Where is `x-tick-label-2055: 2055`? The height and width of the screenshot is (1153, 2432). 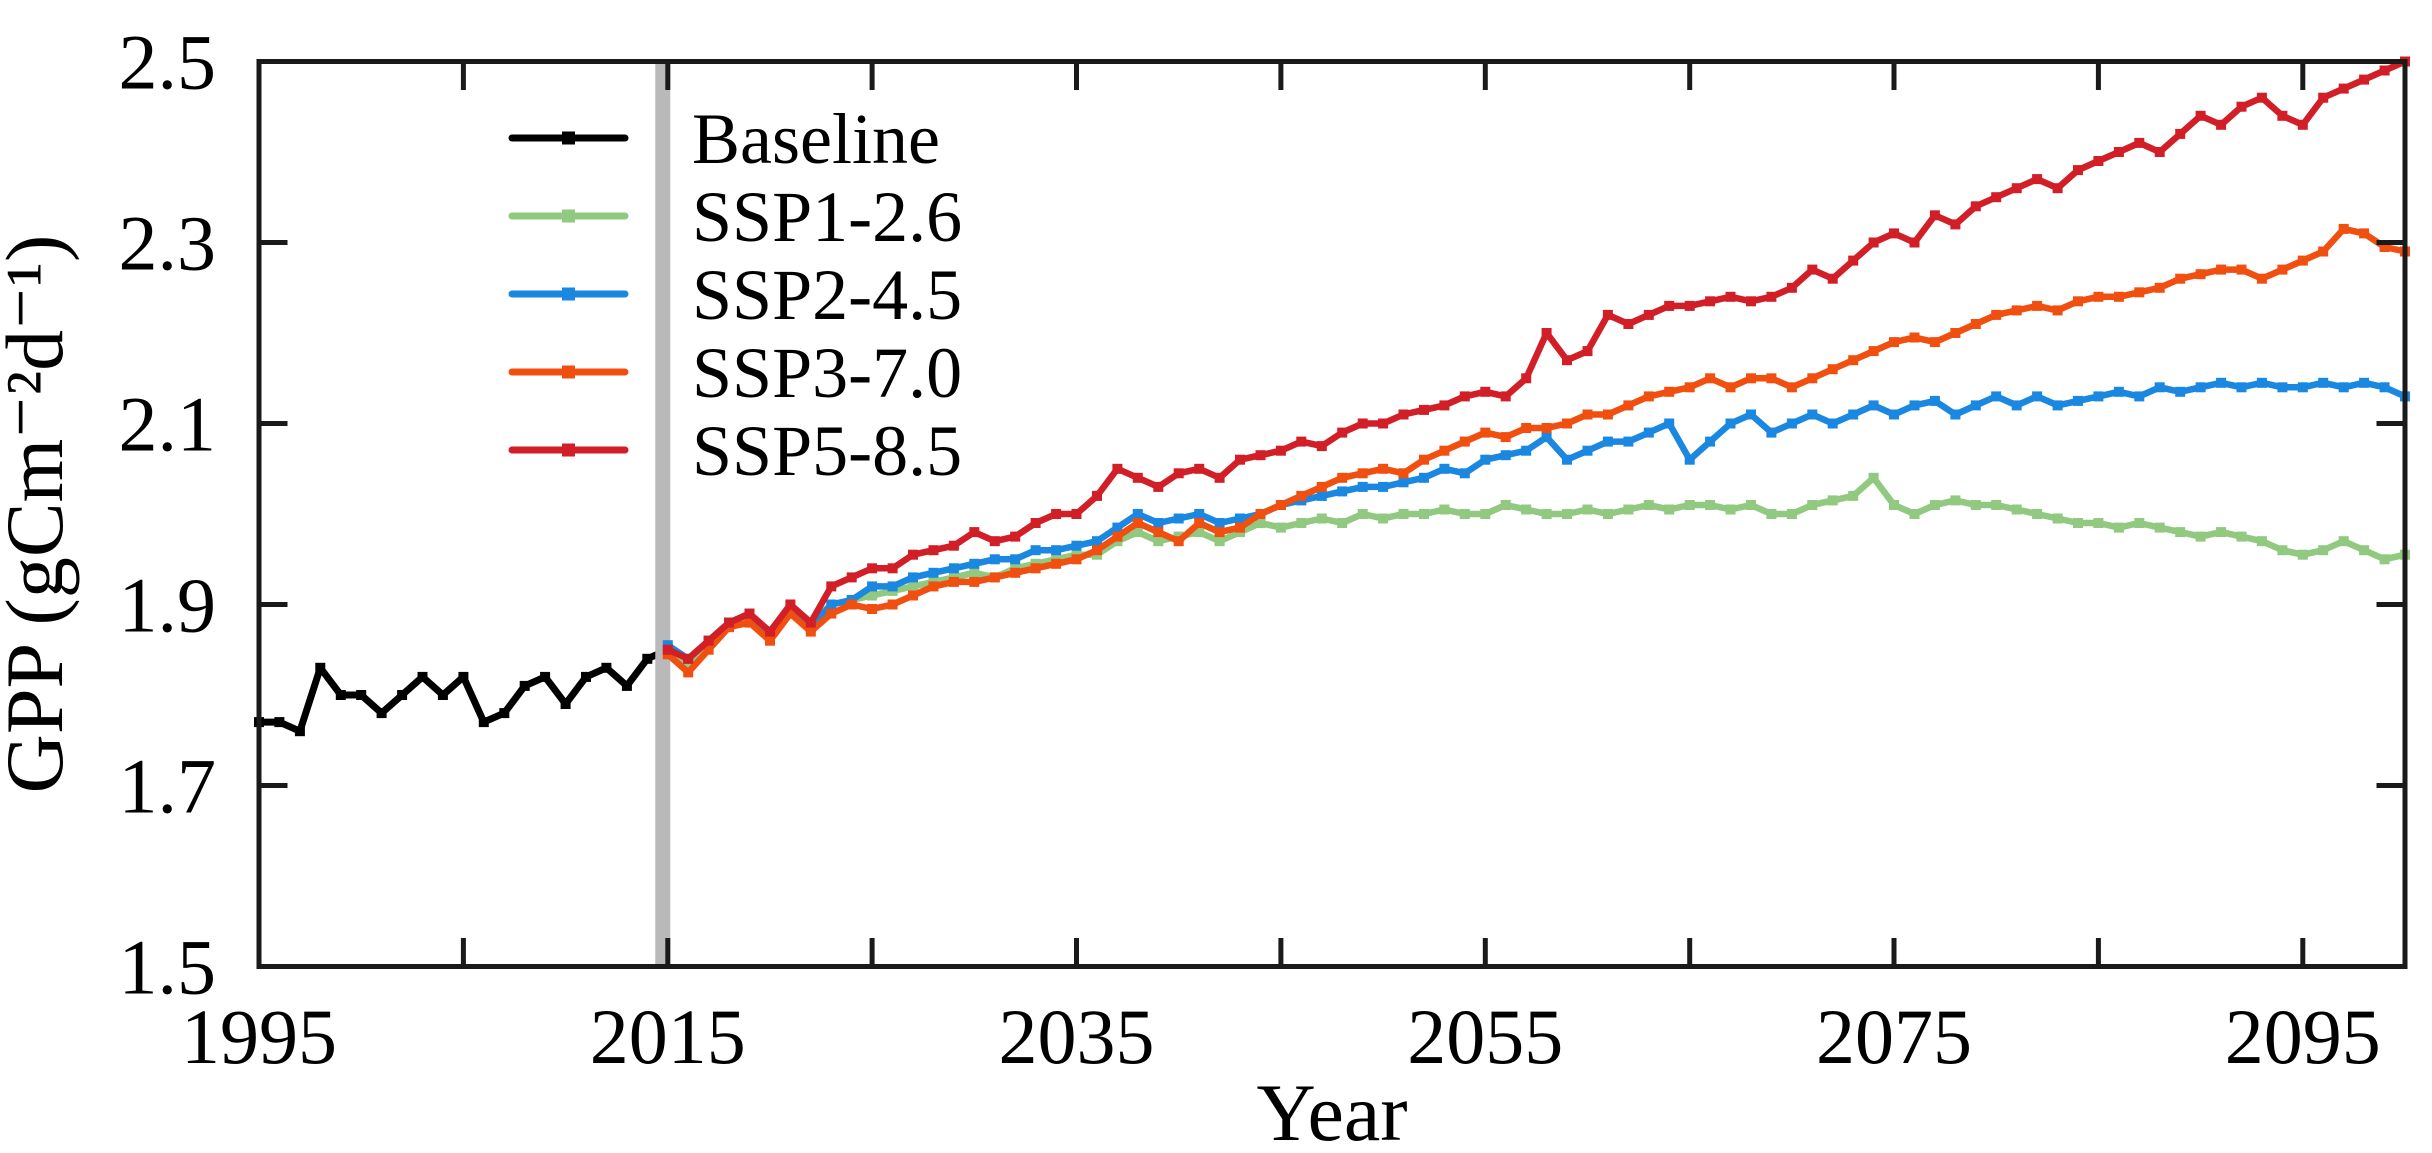 x-tick-label-2055: 2055 is located at coordinates (1485, 1036).